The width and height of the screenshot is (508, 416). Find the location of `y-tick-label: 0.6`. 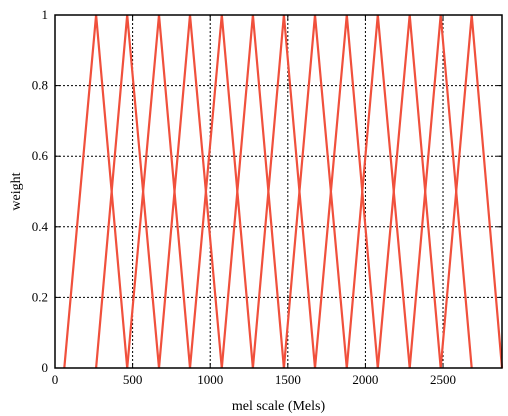

y-tick-label: 0.6 is located at coordinates (40, 155).